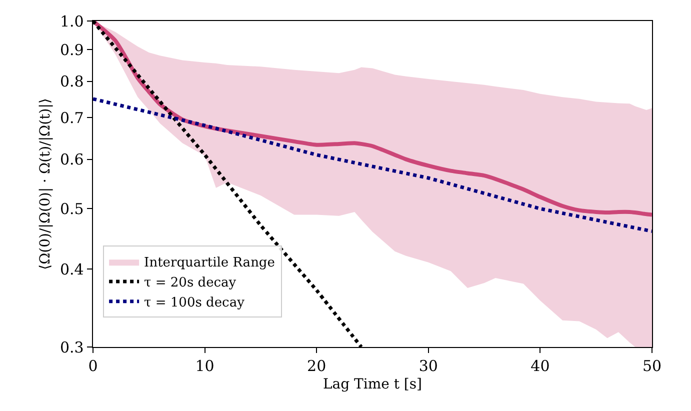 The width and height of the screenshot is (691, 411). Describe the element at coordinates (190, 283) in the screenshot. I see `legend-label: τ = 20s decay` at that location.